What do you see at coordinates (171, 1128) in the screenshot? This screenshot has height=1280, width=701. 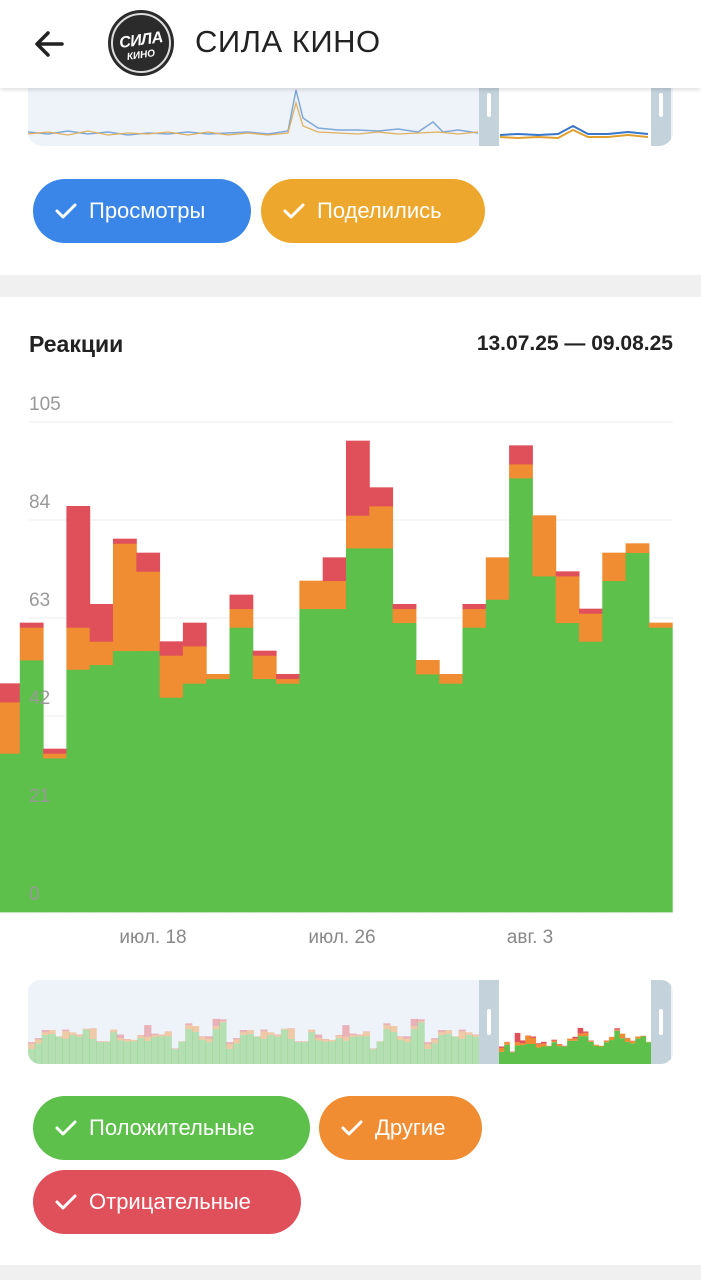 I see `toggle-positive: Положительные` at bounding box center [171, 1128].